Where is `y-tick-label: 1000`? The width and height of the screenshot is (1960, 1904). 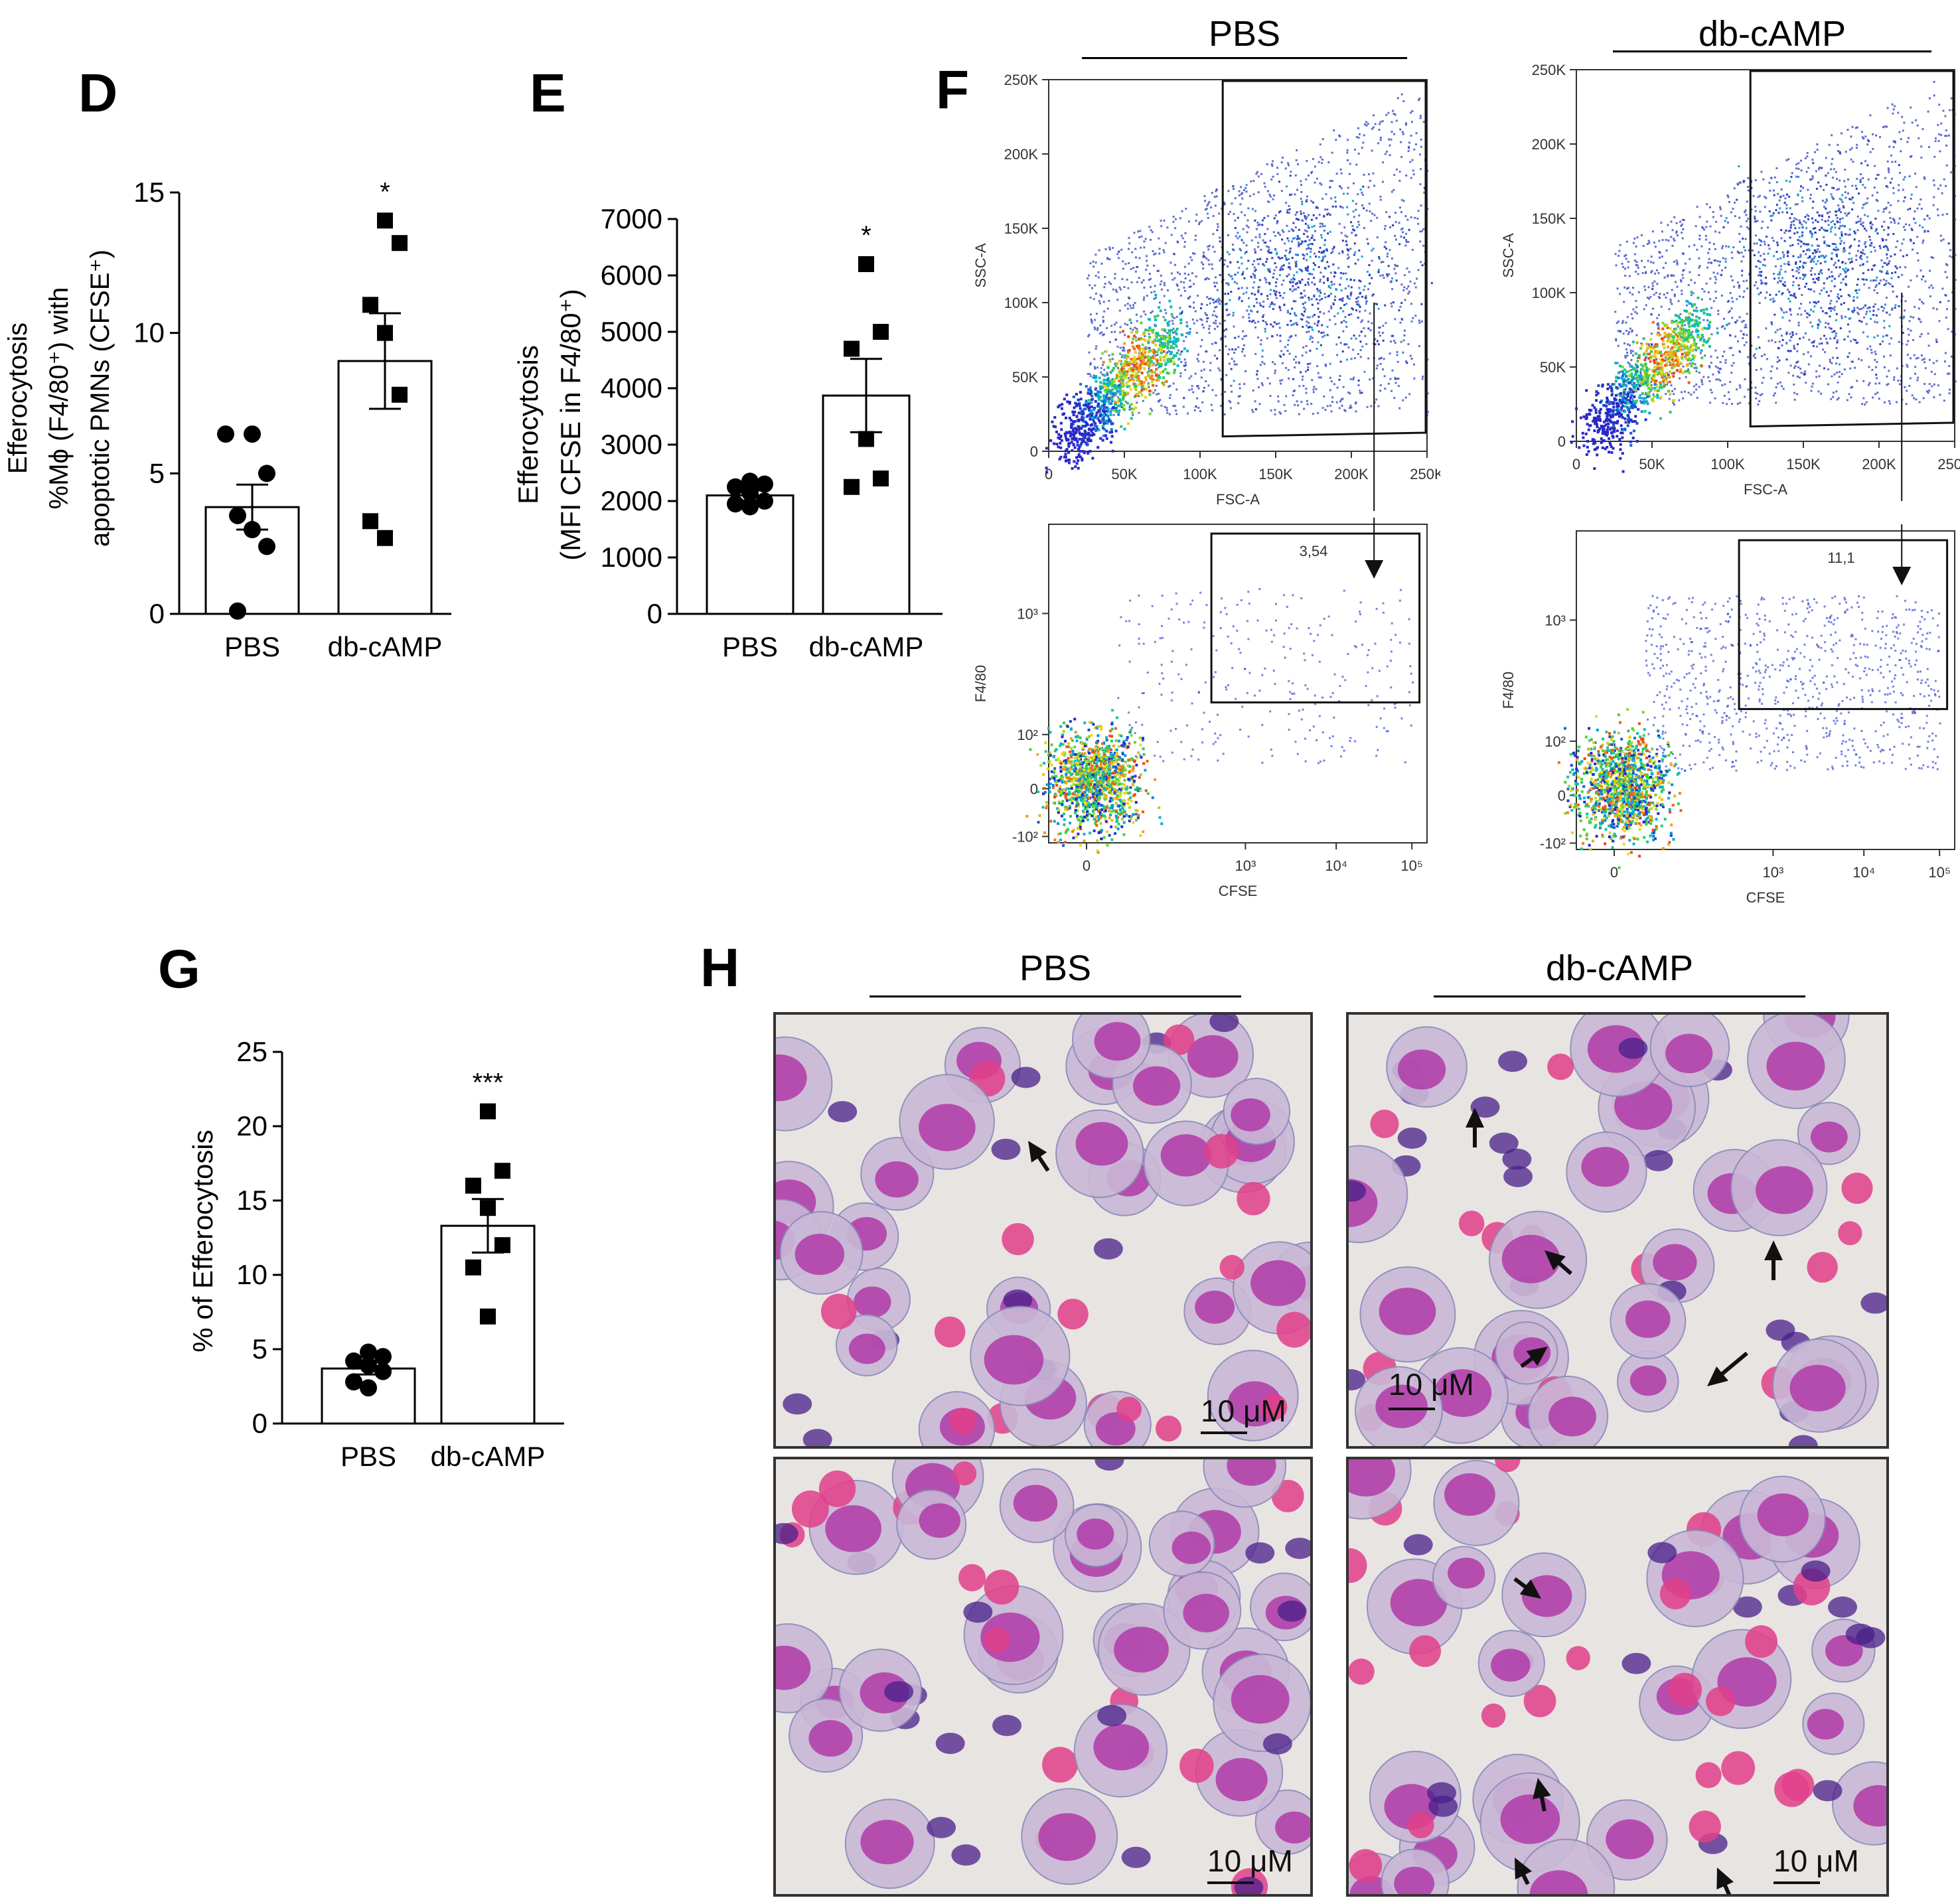
y-tick-label: 1000 is located at coordinates (631, 557).